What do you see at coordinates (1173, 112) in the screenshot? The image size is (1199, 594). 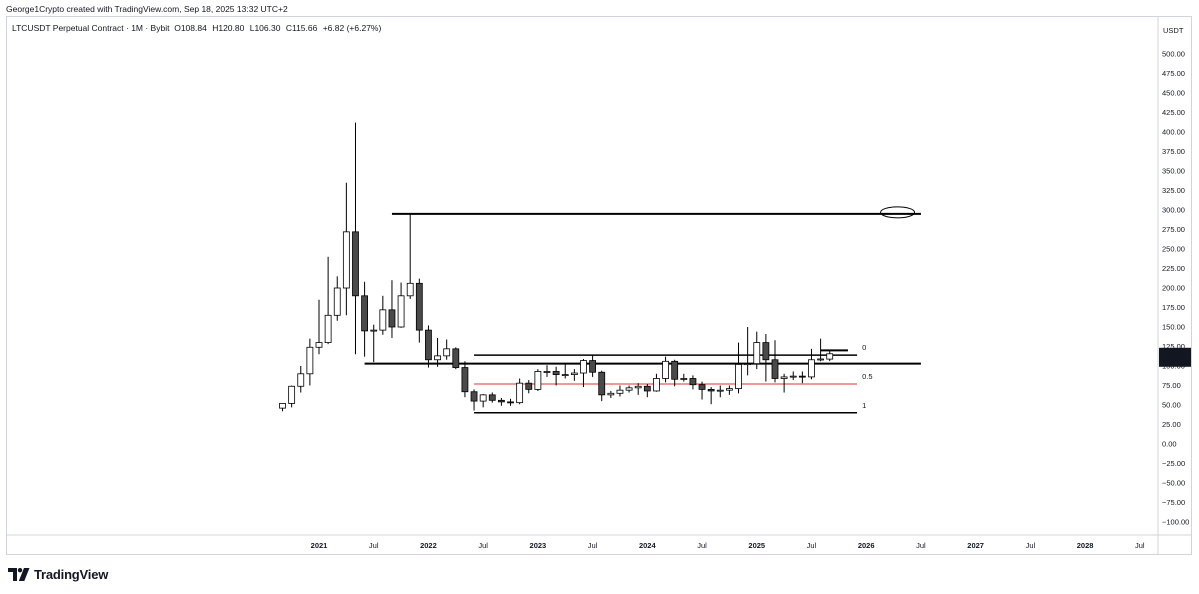 I see `y-tick-label: 425.00` at bounding box center [1173, 112].